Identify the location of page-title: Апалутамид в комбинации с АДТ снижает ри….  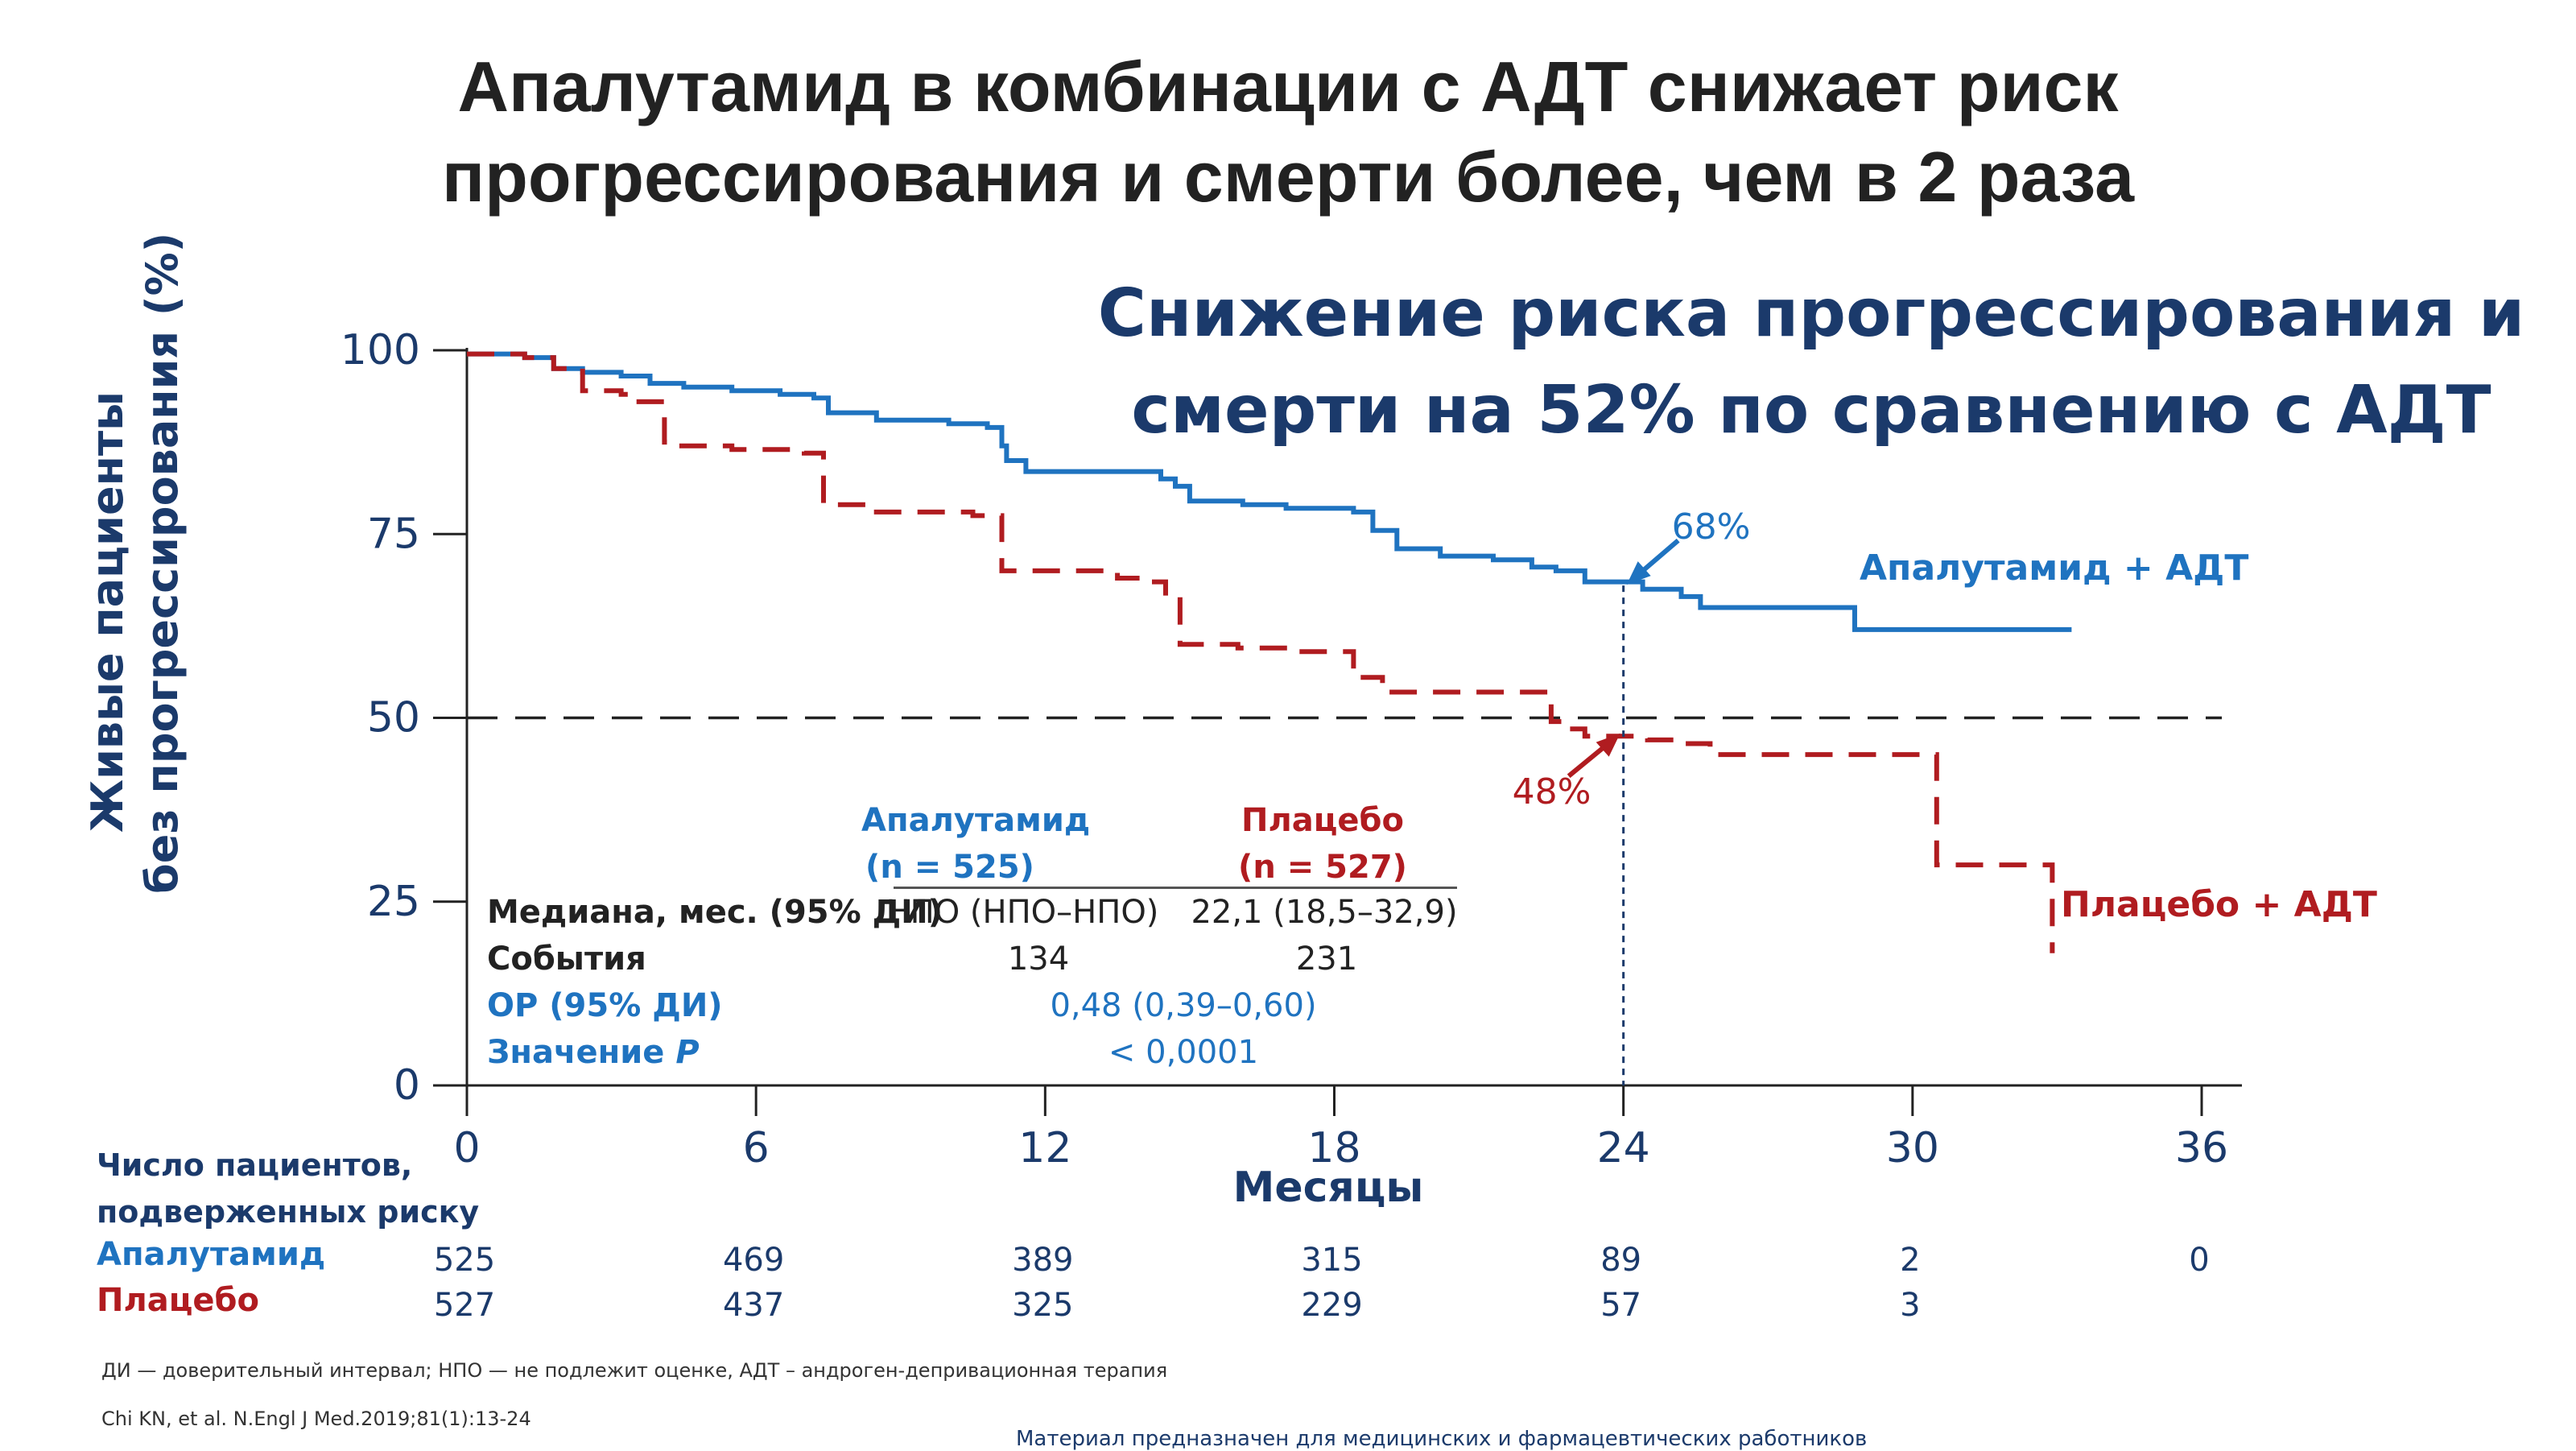
(1288, 132).